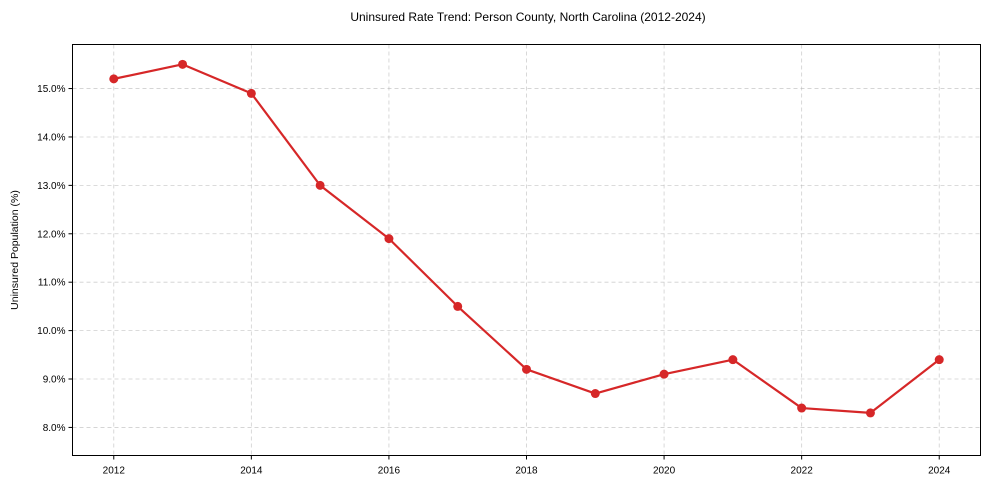 The image size is (989, 490). Describe the element at coordinates (114, 471) in the screenshot. I see `x-tick-label: 2012` at that location.